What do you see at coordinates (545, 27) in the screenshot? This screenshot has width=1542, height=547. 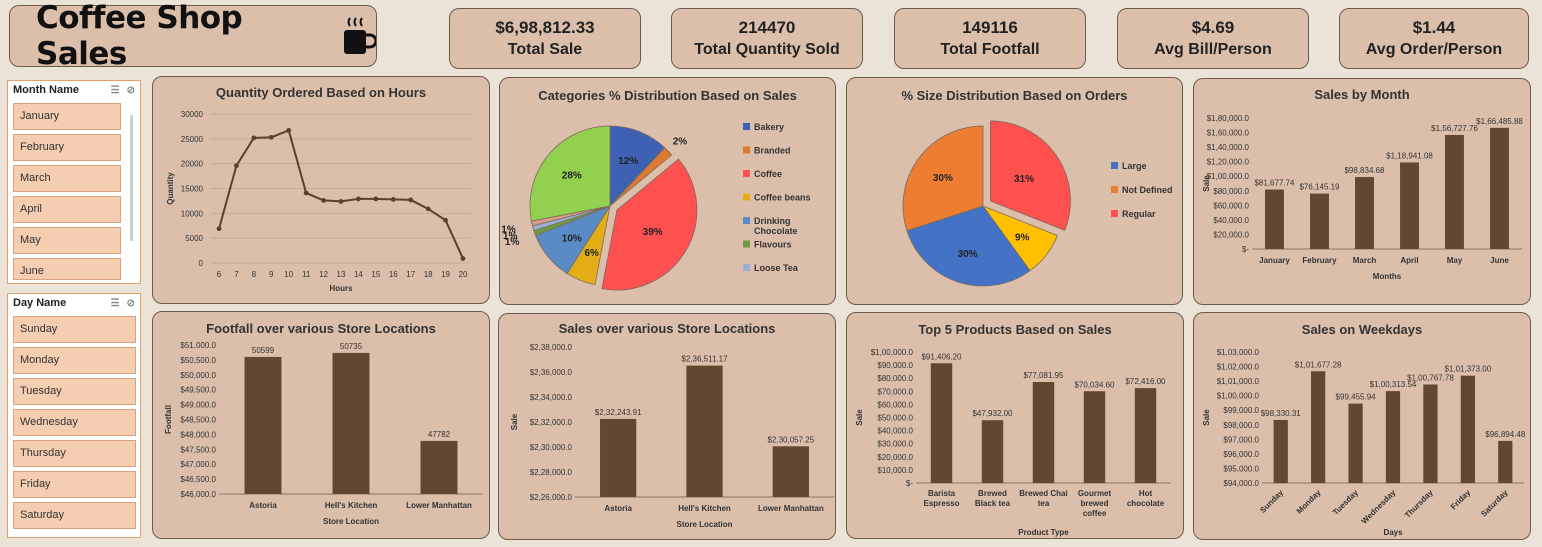 I see `kpi-value: $6,98,812.33` at bounding box center [545, 27].